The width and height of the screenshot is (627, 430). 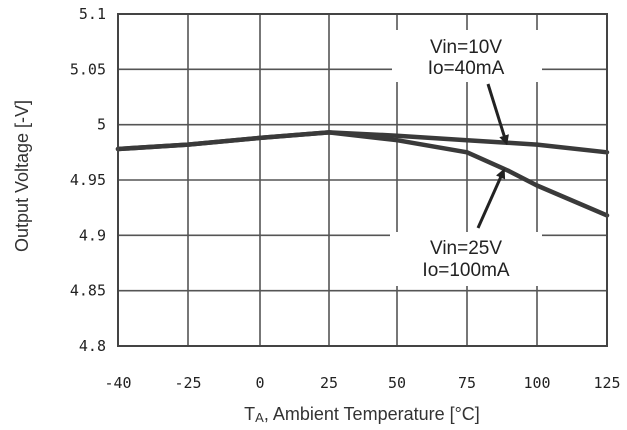 What do you see at coordinates (249, 414) in the screenshot?
I see `x-axis-label-main: T` at bounding box center [249, 414].